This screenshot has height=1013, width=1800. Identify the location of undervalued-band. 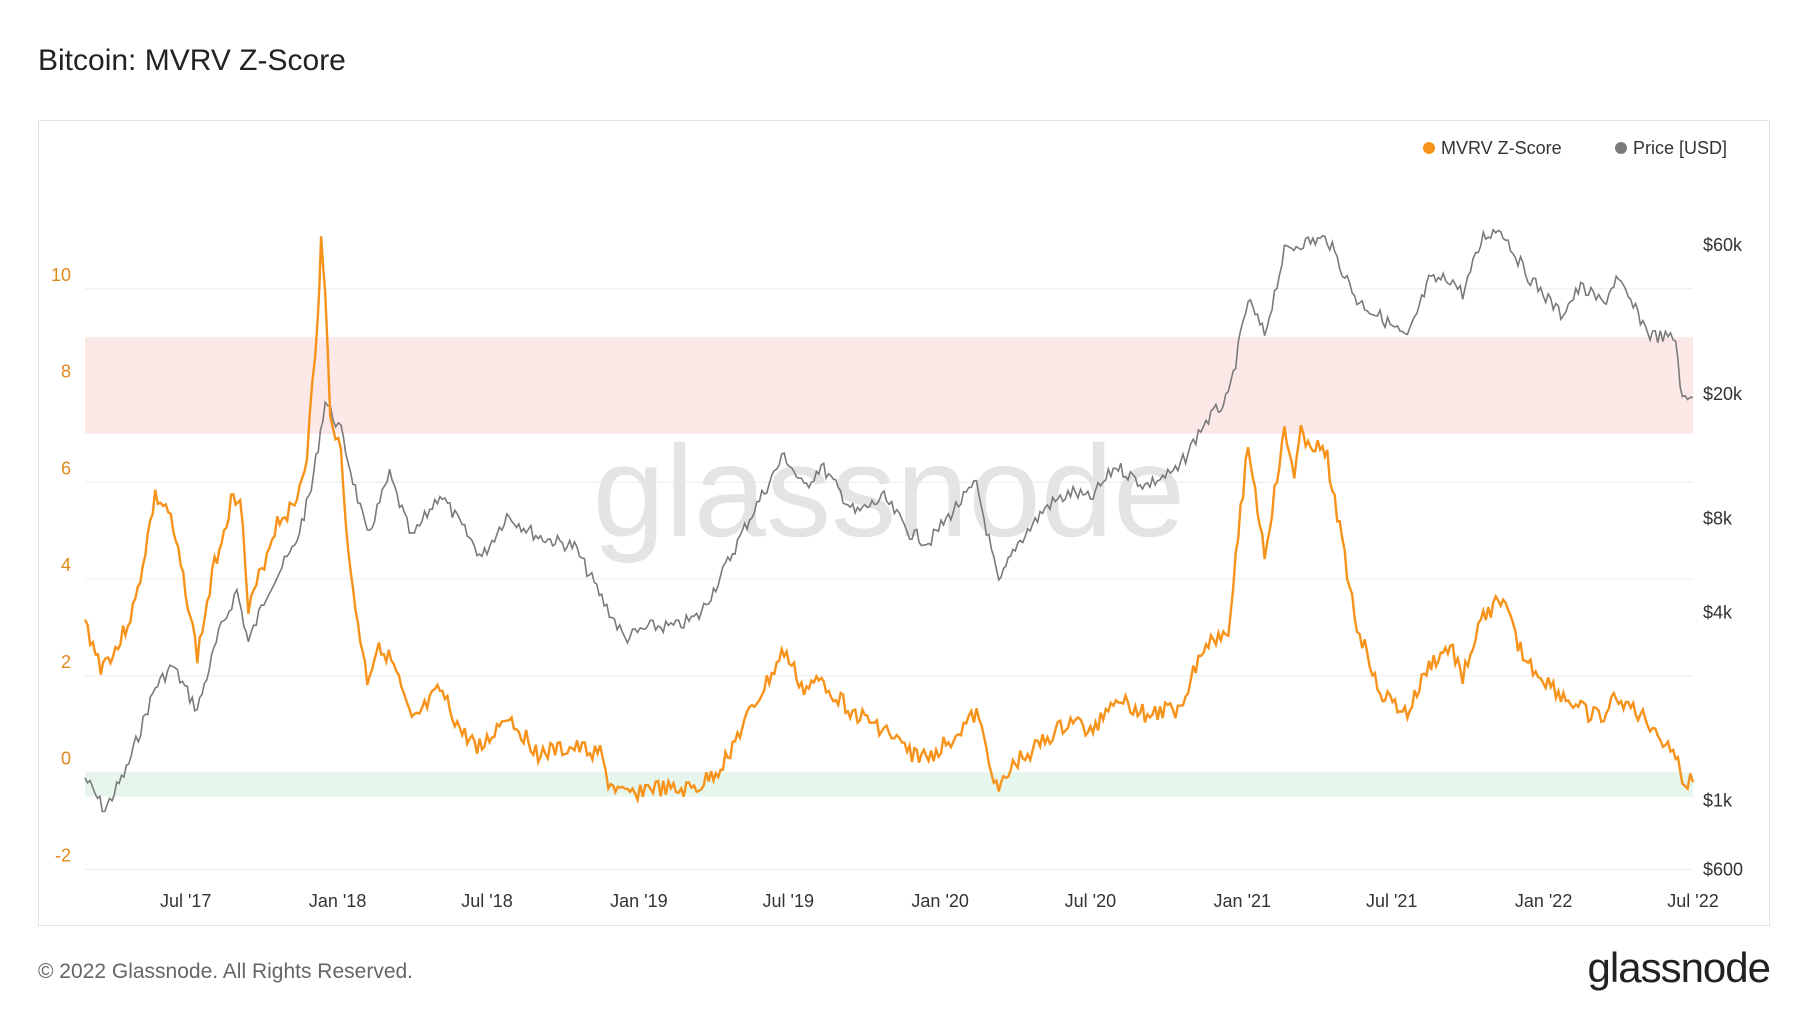
(889, 784).